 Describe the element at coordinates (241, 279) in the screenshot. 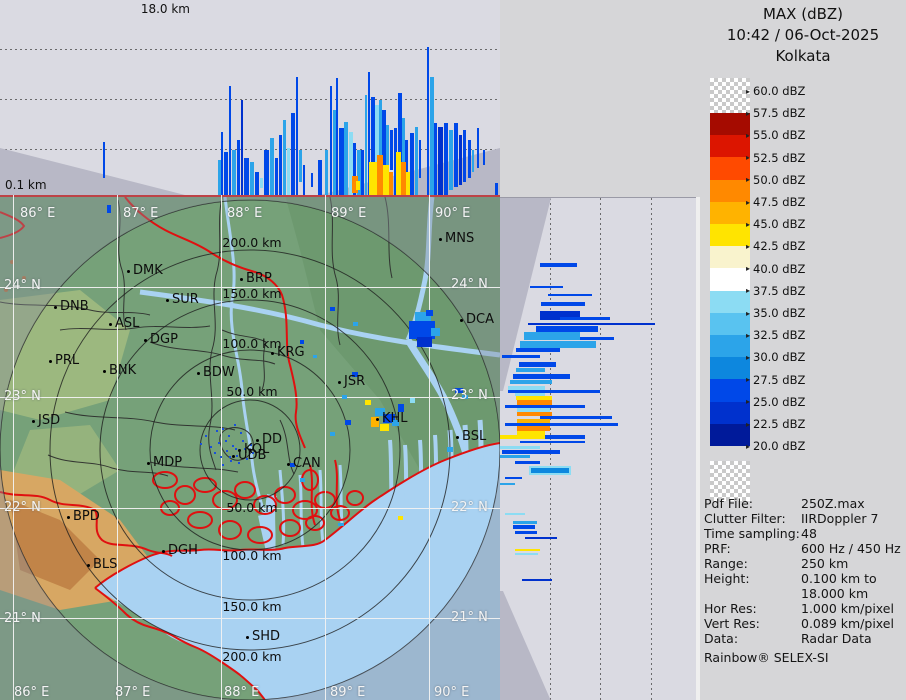

I see `city-marker-brp` at that location.